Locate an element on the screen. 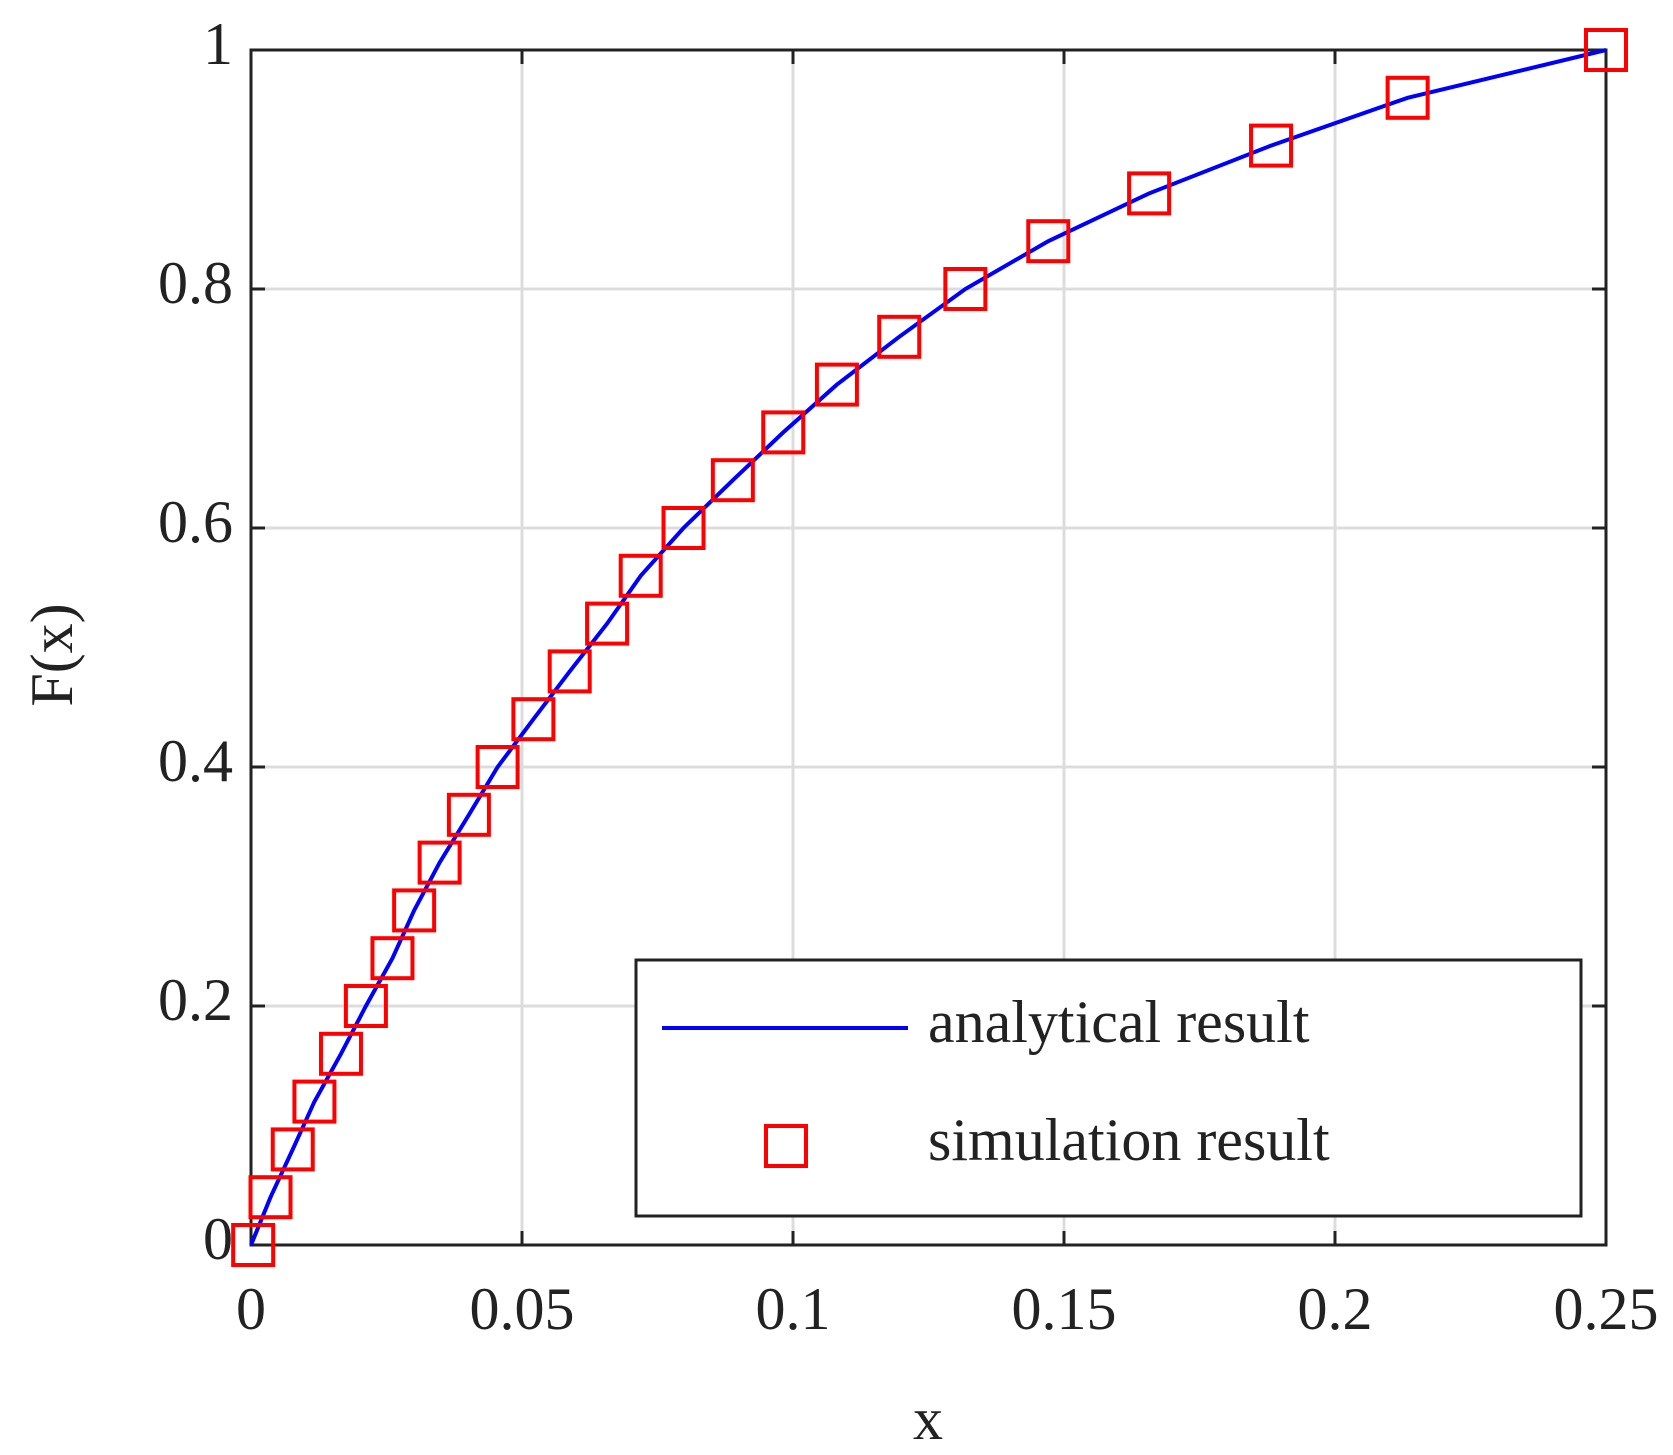 The image size is (1673, 1455). x-tick-label: 0.2 is located at coordinates (1335, 1309).